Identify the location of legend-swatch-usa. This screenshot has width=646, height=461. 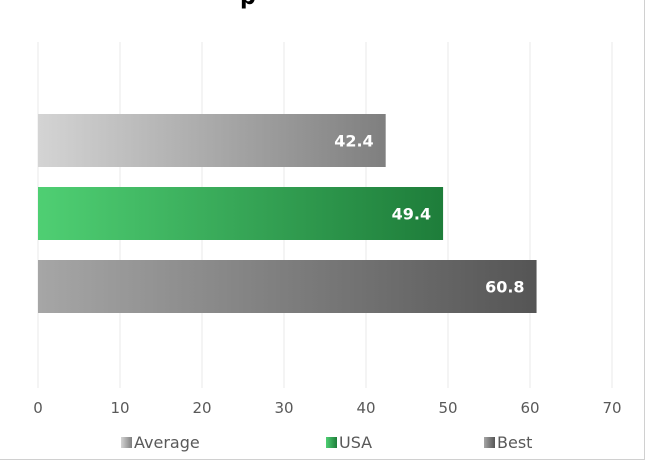
(331, 442).